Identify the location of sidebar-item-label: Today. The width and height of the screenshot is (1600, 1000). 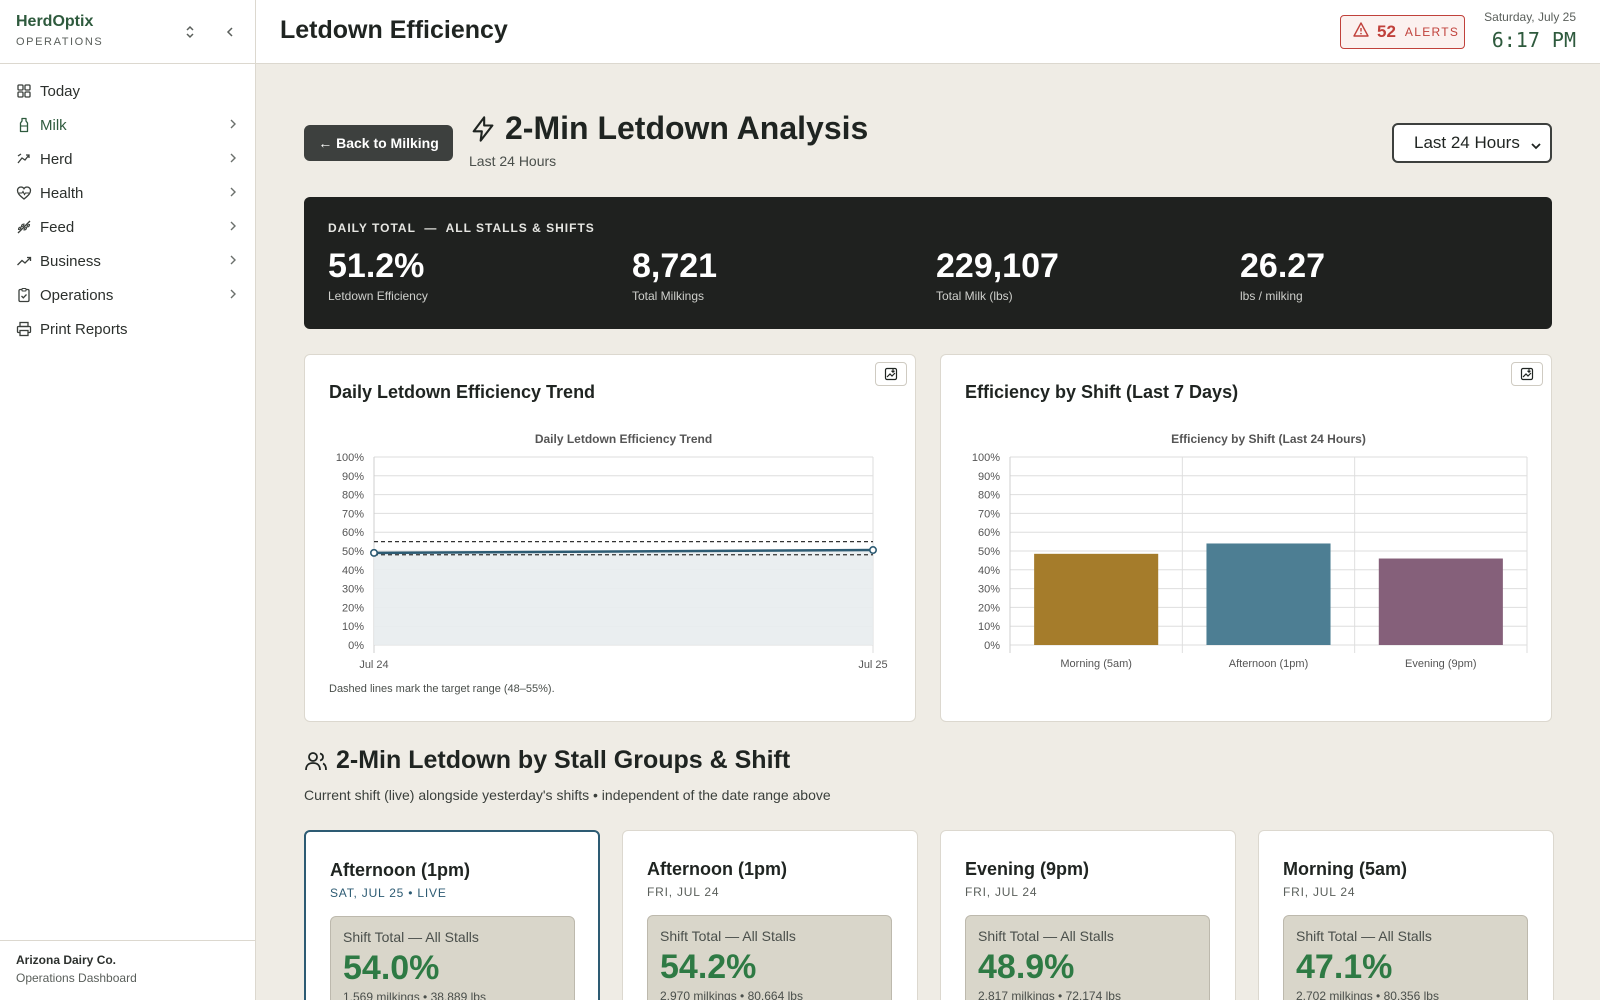
(60, 91).